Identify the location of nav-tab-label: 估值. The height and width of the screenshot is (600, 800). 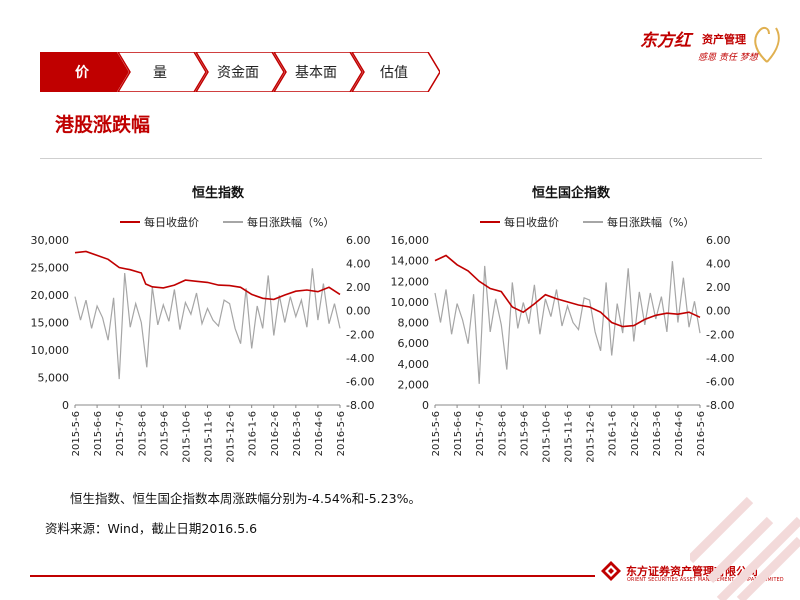
(394, 73).